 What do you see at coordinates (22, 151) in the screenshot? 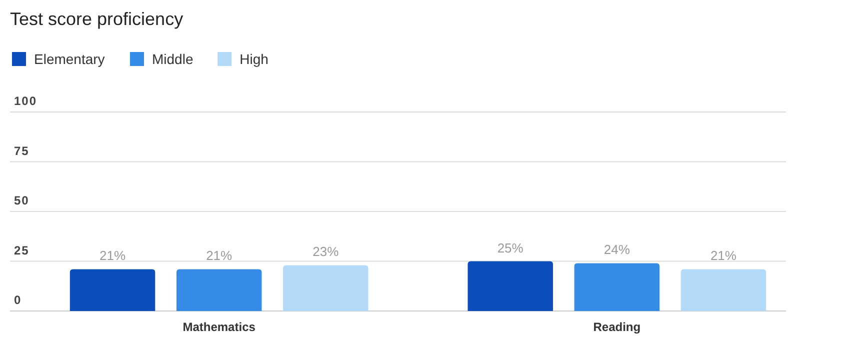
I see `y-tick-label: 75` at bounding box center [22, 151].